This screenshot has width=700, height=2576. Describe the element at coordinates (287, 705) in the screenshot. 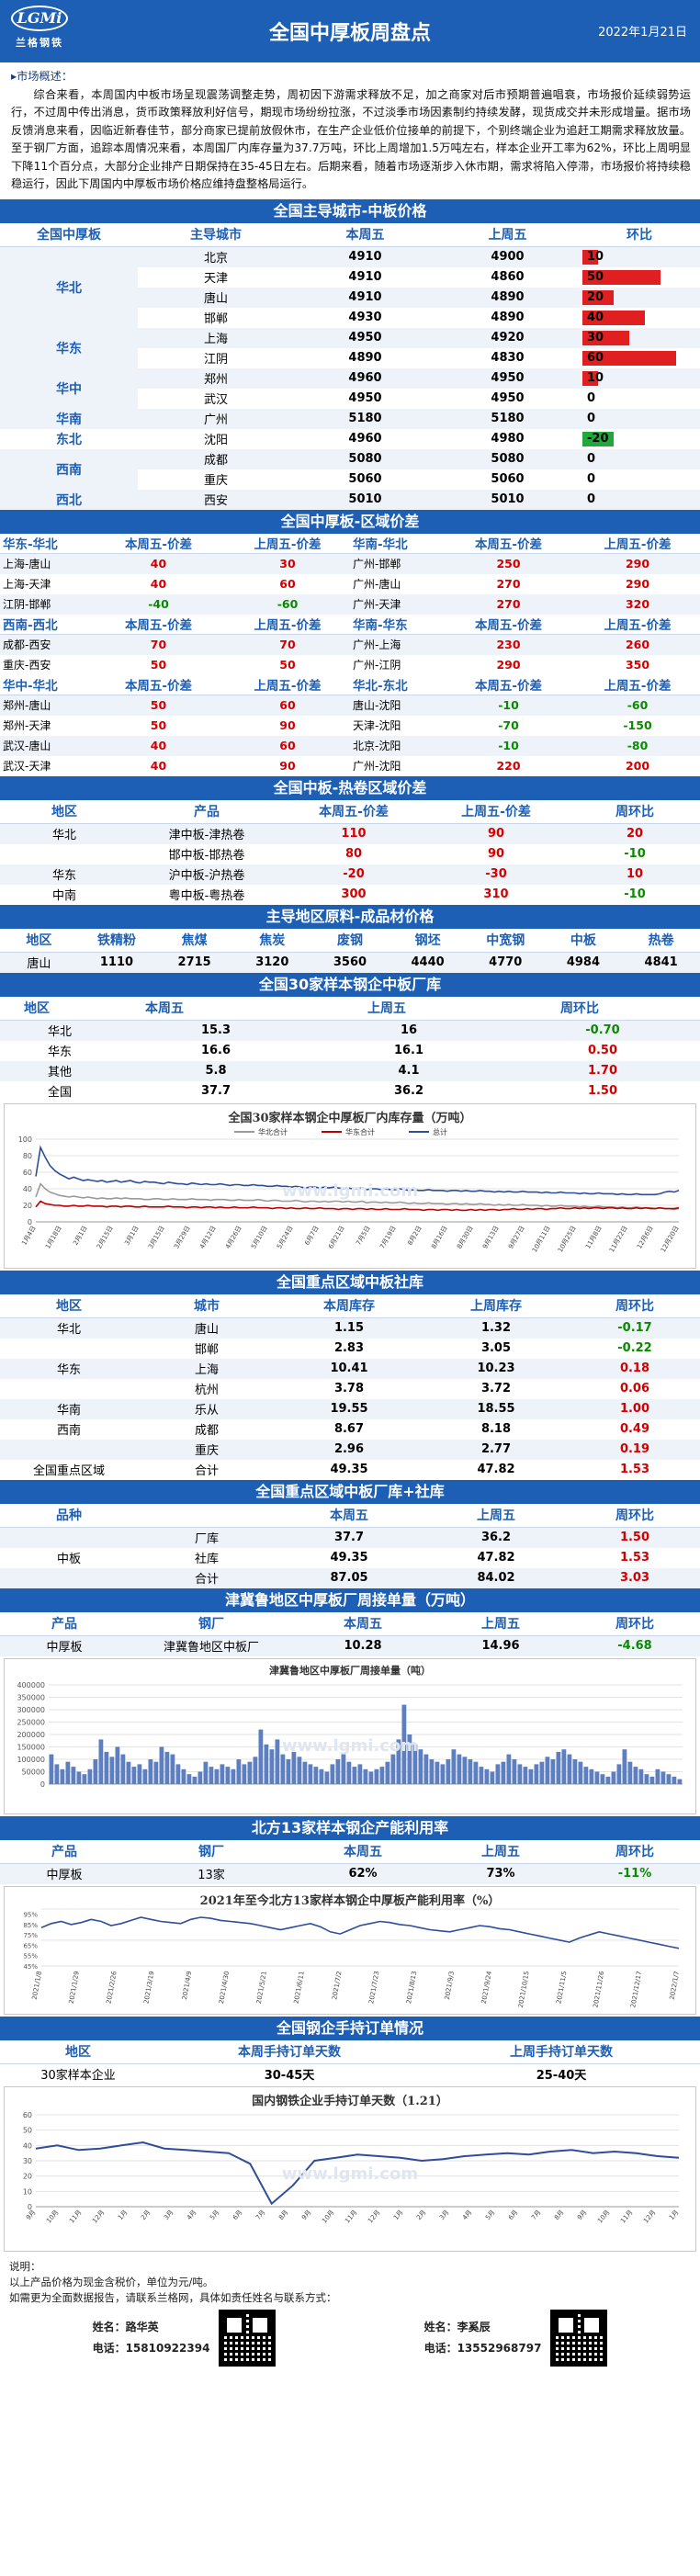

I see `spread-value: 60` at that location.